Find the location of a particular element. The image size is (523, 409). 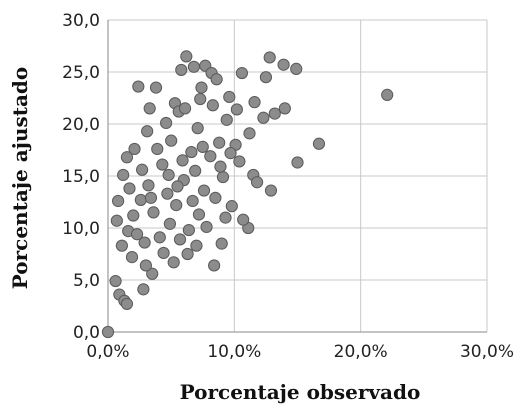

y-tick-label: 30,0 is located at coordinates (81, 21).